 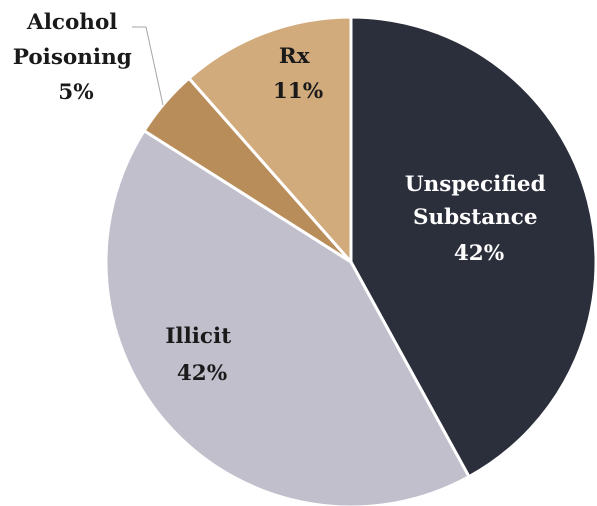 What do you see at coordinates (294, 56) in the screenshot?
I see `rx-label-line-1: Rx` at bounding box center [294, 56].